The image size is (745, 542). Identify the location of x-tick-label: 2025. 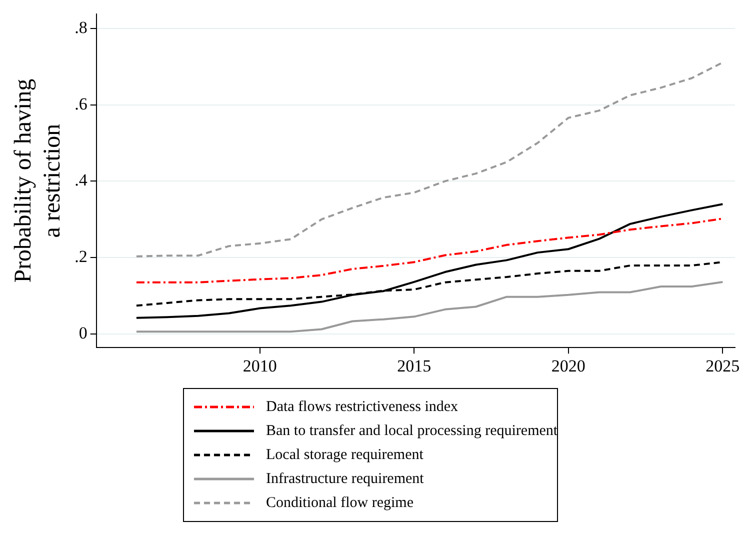
(723, 366).